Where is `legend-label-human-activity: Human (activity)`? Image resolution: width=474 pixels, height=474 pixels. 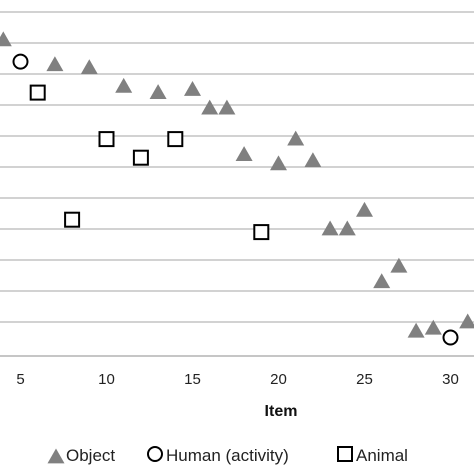
legend-label-human-activity: Human (activity) is located at coordinates (227, 455).